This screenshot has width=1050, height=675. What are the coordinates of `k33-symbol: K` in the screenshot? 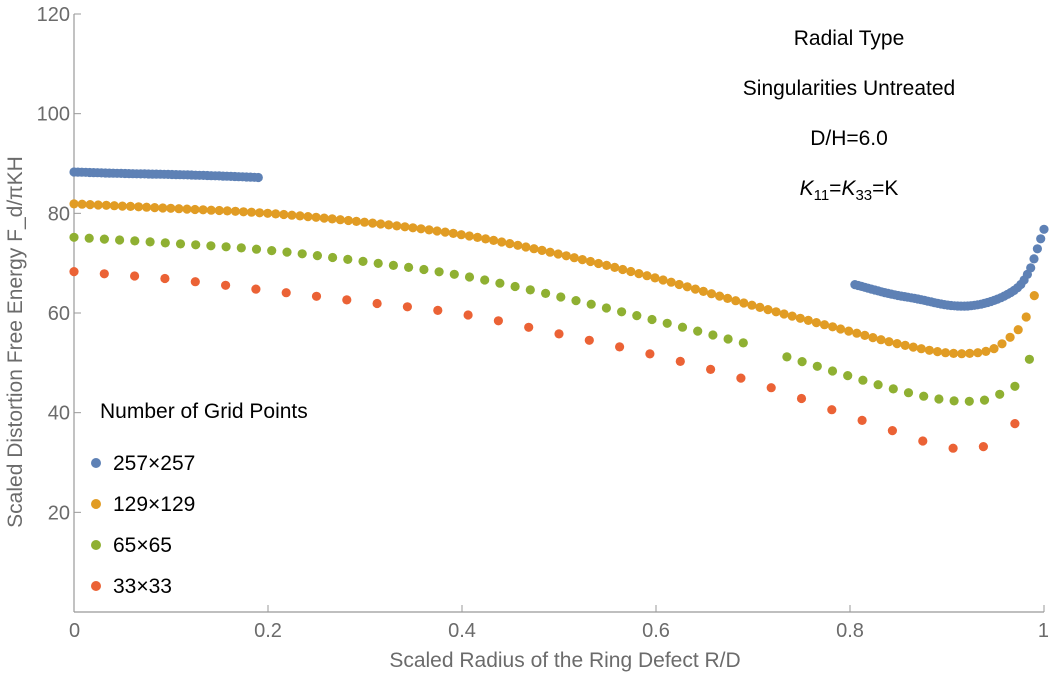 It's located at (848, 188).